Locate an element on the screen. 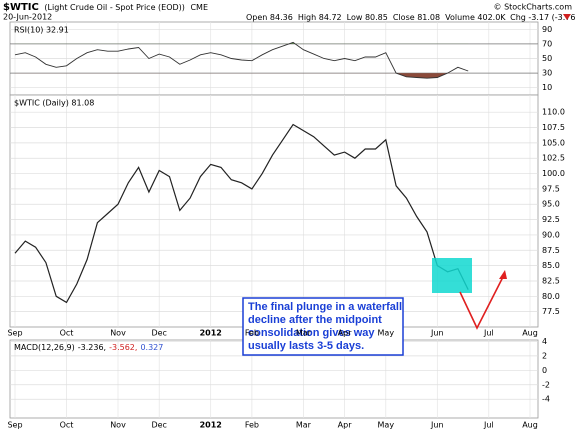 The image size is (575, 431). y-tick-label: 110.0 is located at coordinates (553, 112).